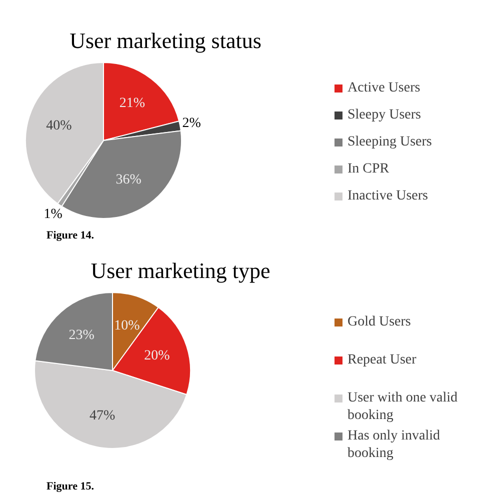 The image size is (496, 494). Describe the element at coordinates (59, 126) in the screenshot. I see `data-label: 40%` at that location.